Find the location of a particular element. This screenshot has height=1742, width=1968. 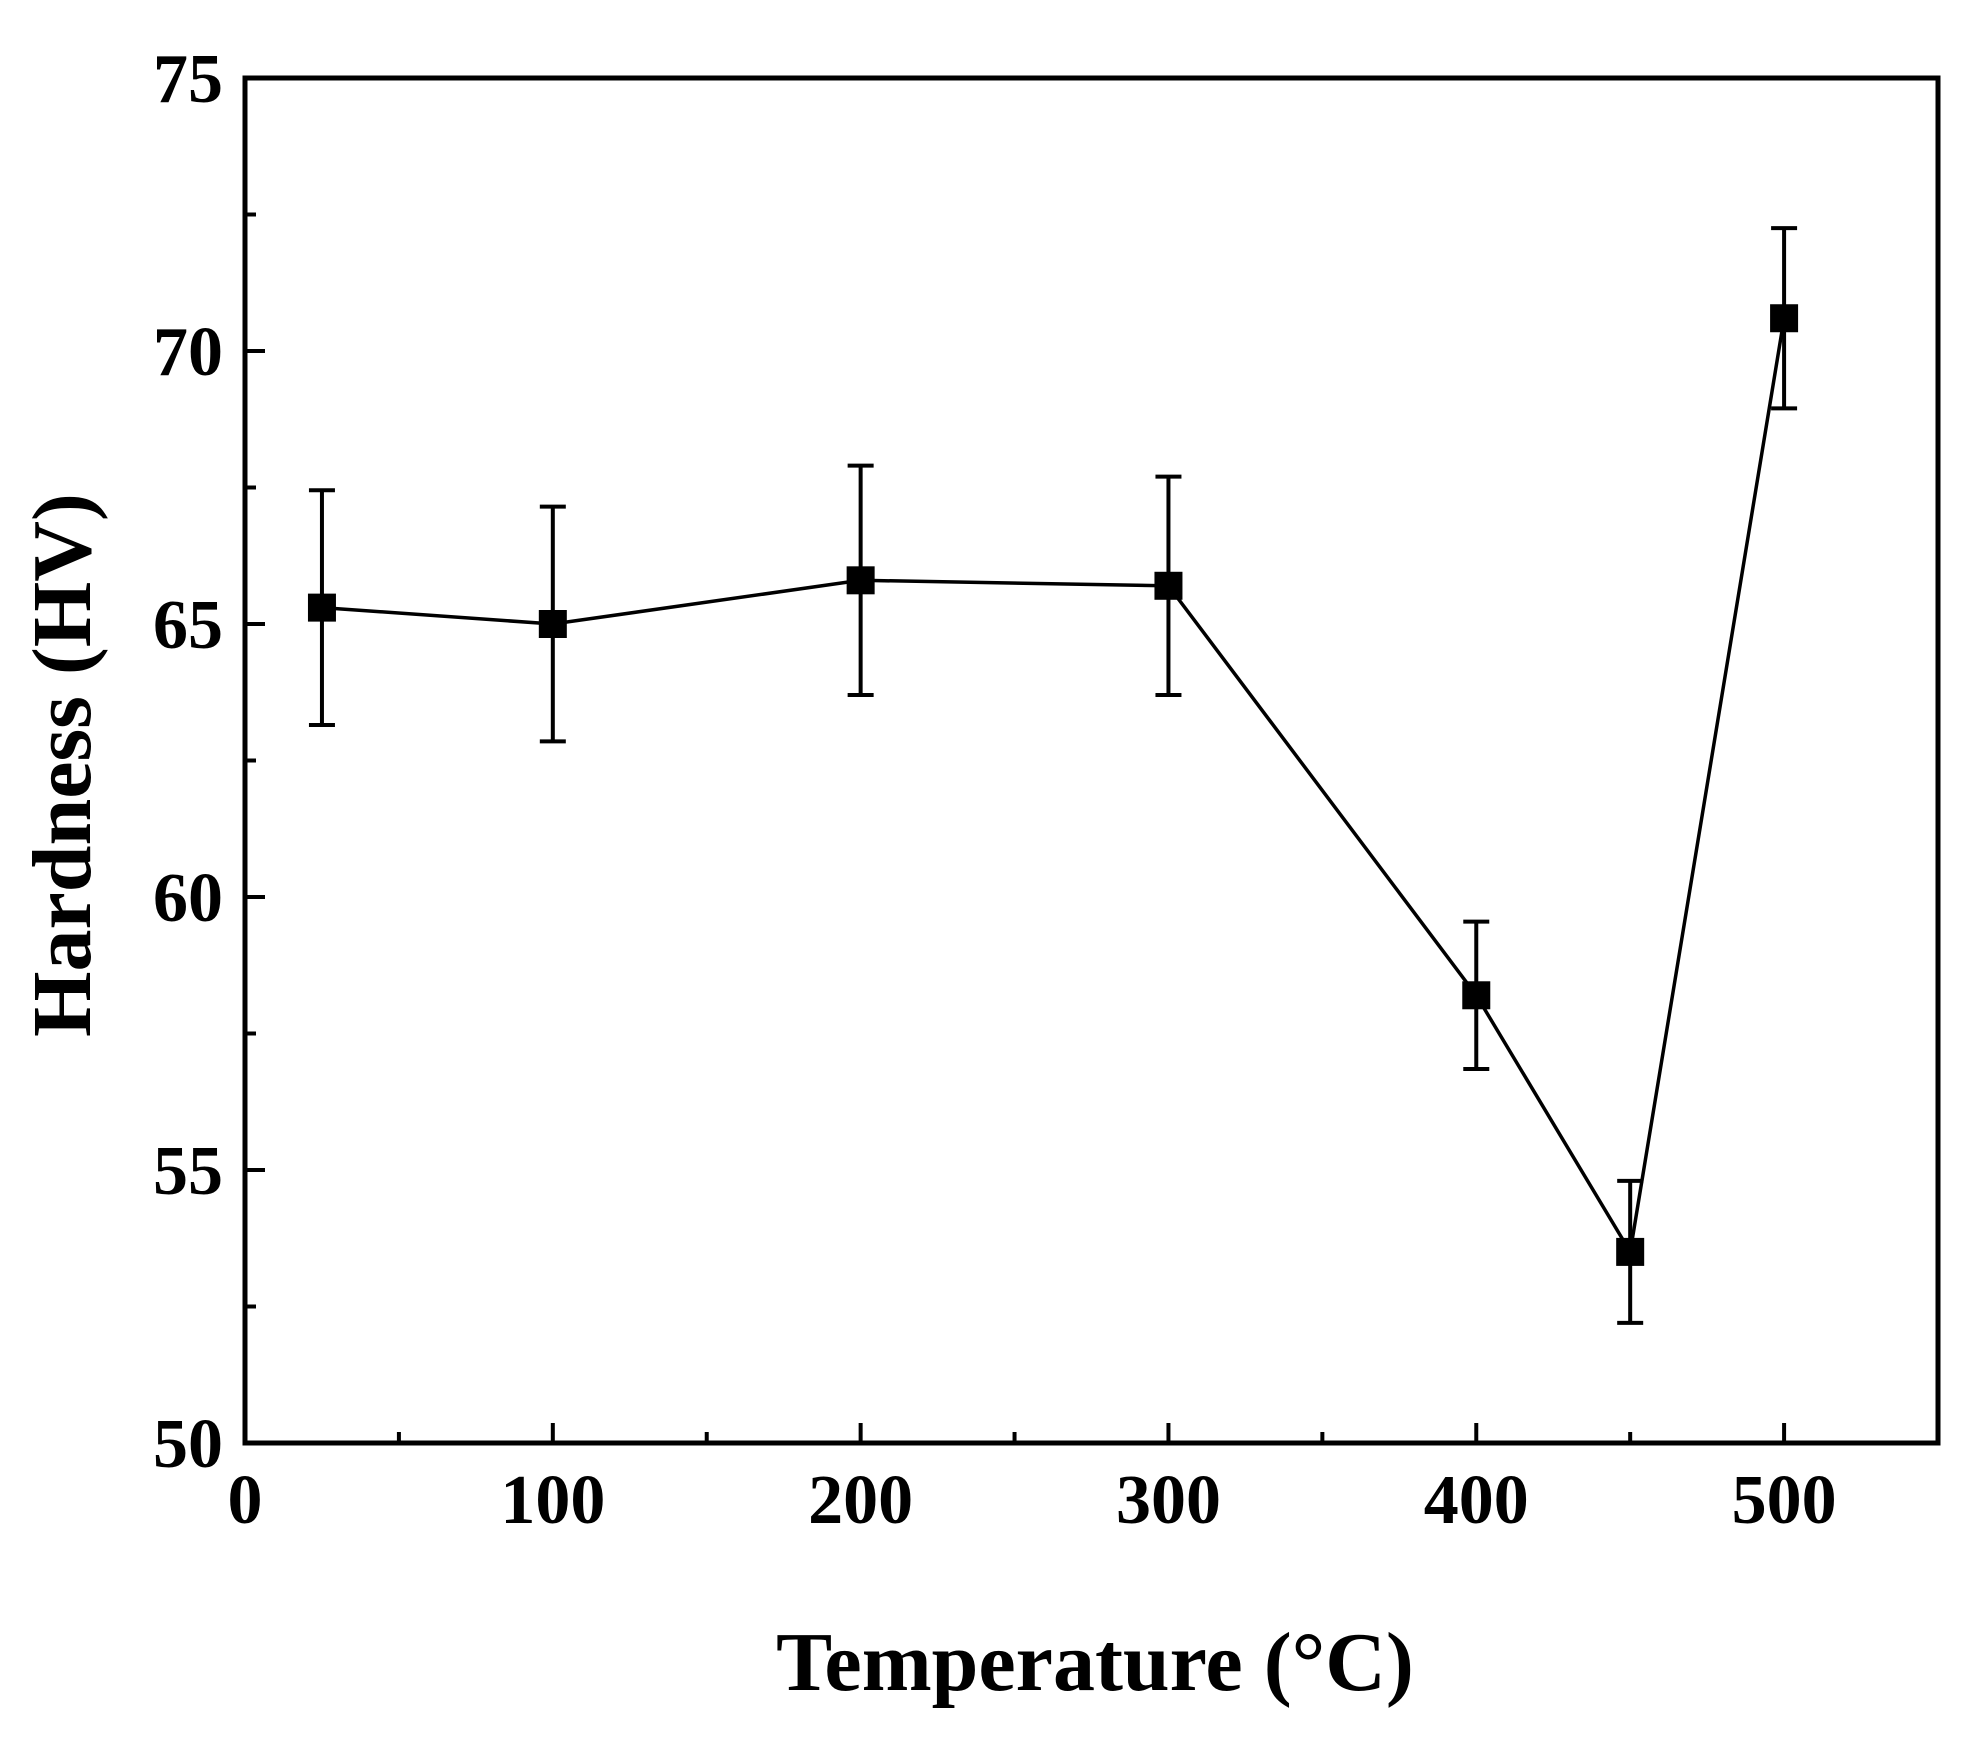

y-tick-label: 75 is located at coordinates (188, 79).